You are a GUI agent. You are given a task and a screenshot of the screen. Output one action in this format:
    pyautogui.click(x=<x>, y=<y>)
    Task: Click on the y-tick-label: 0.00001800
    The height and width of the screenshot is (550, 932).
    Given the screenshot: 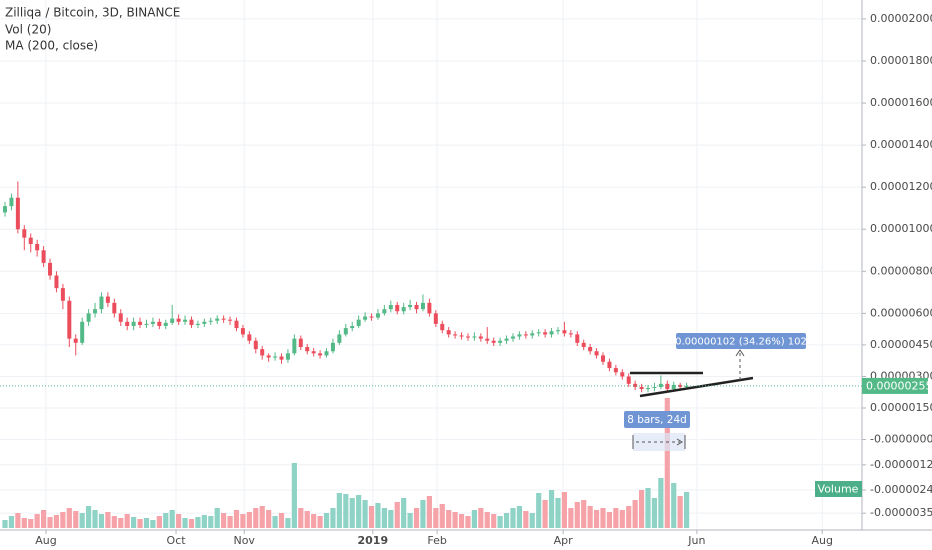 What is the action you would take?
    pyautogui.click(x=901, y=60)
    